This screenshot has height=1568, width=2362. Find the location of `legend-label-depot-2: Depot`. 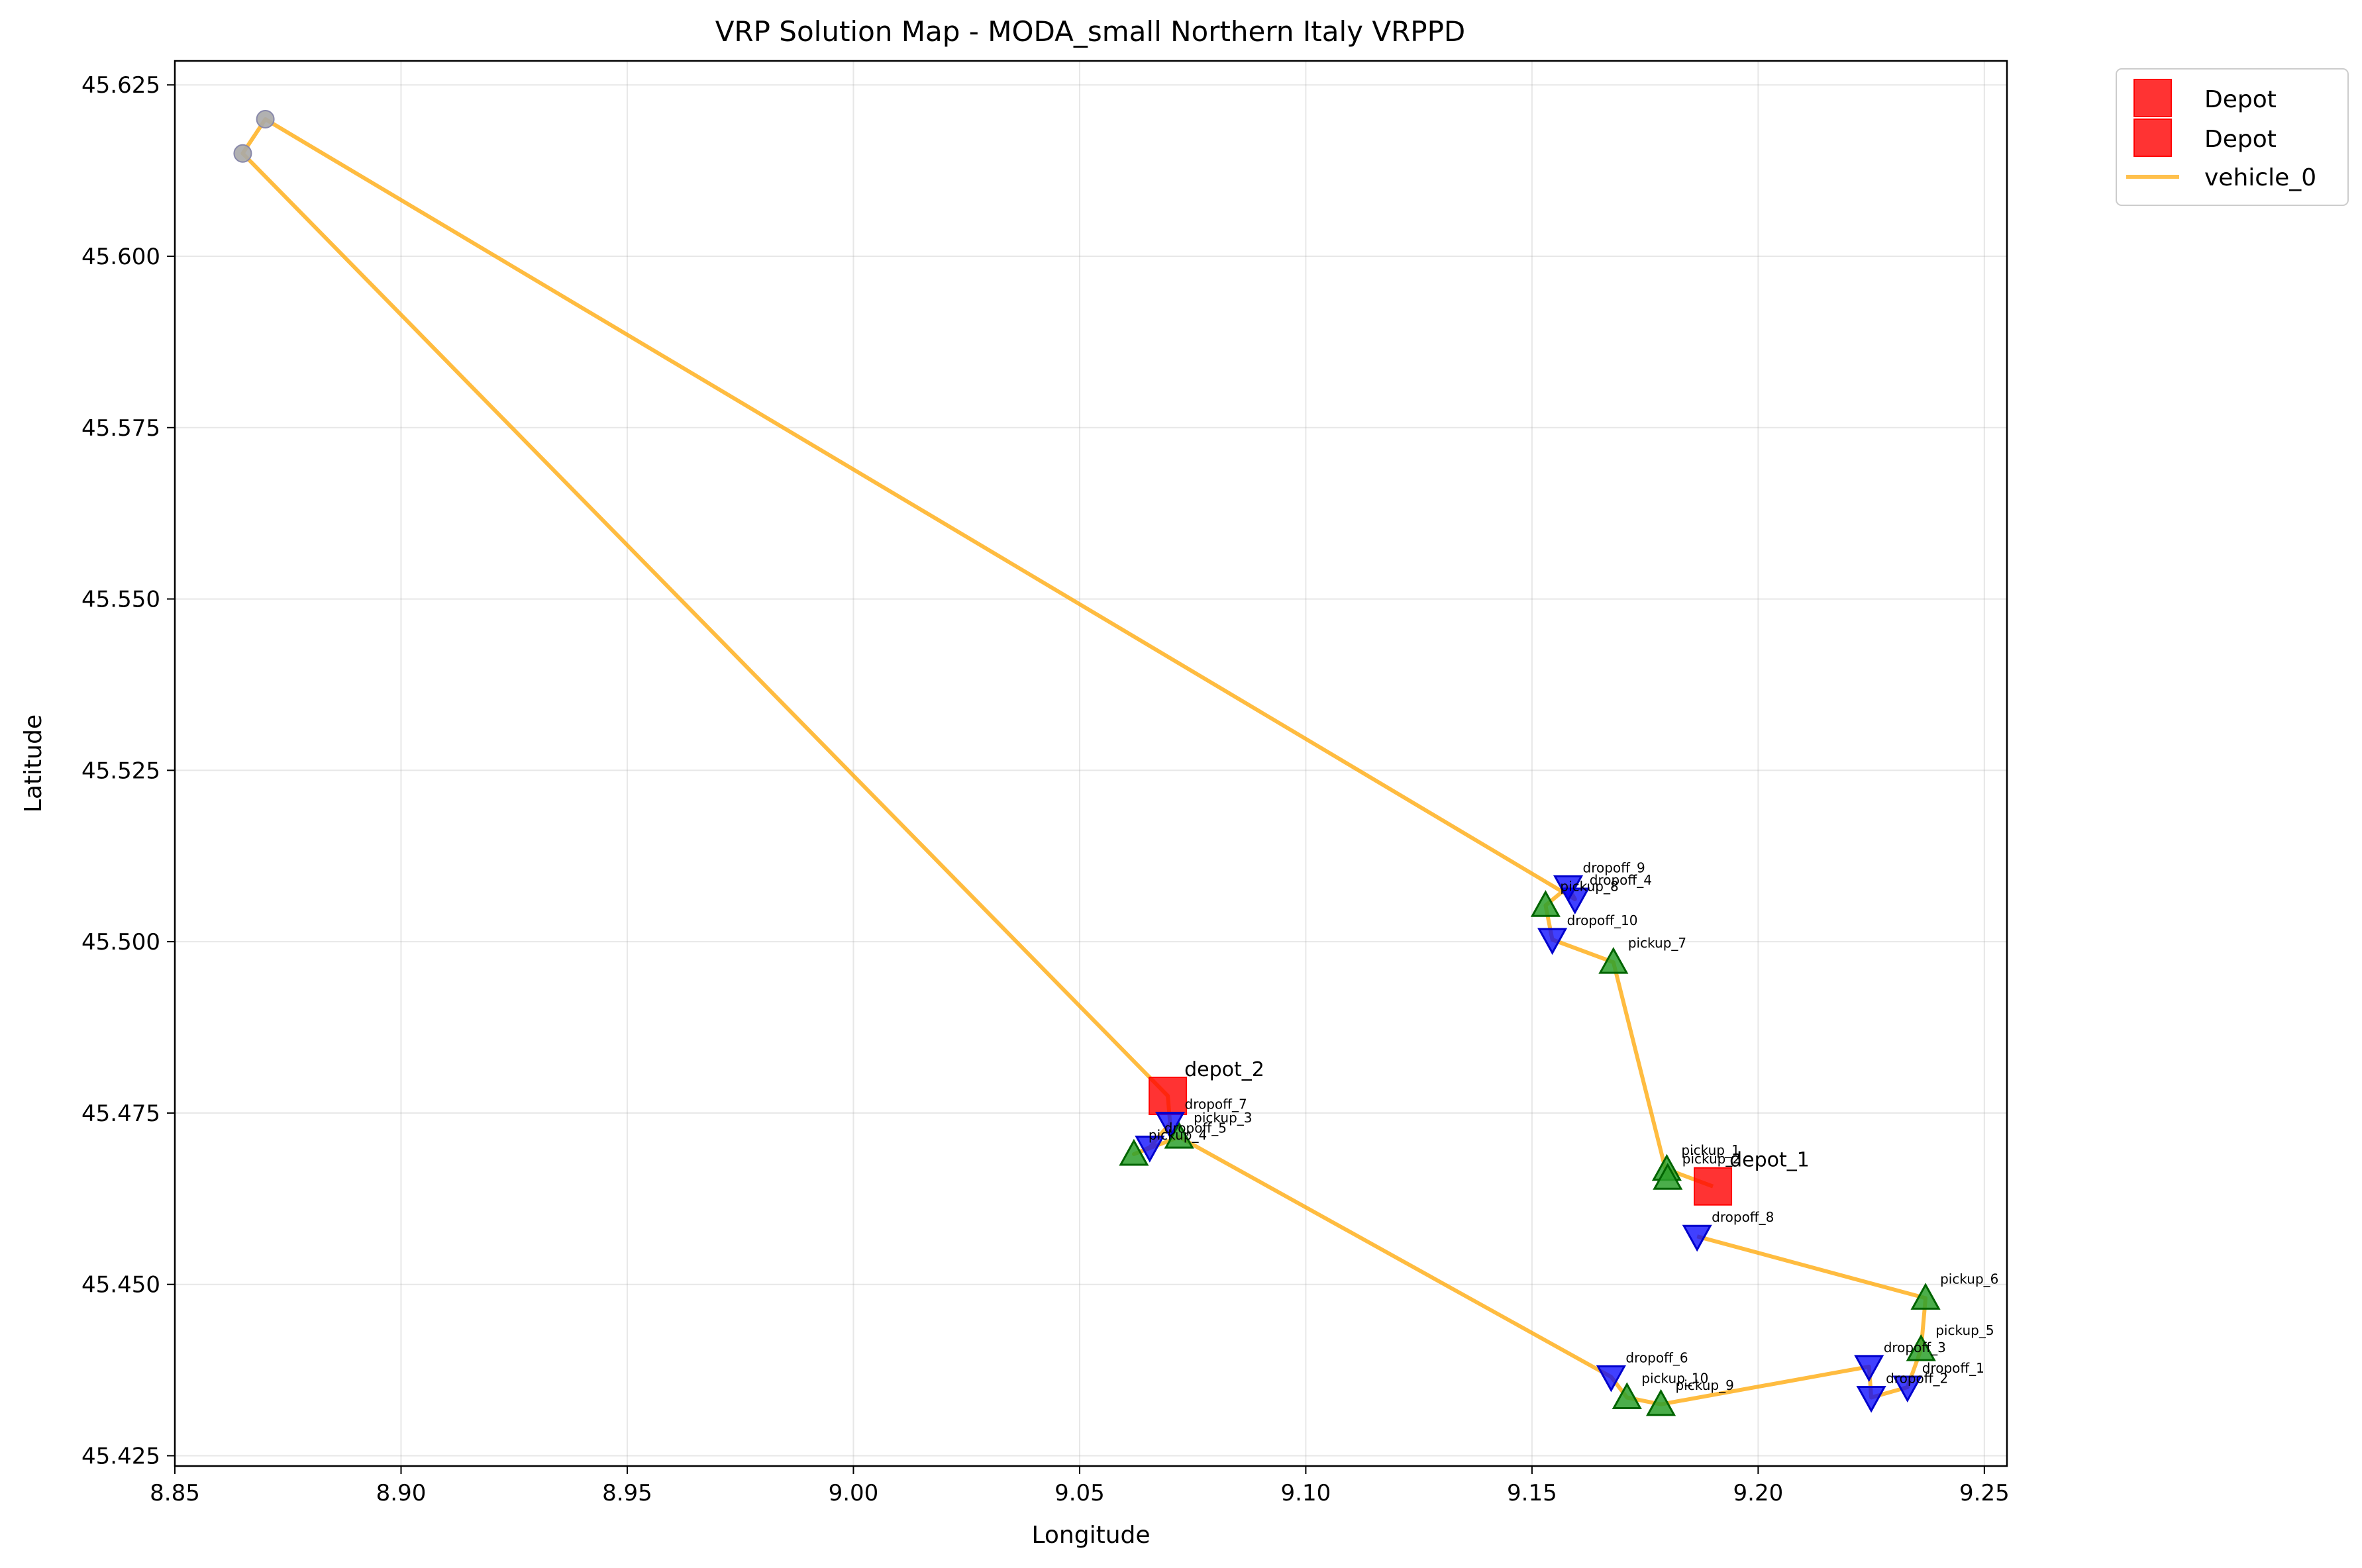

legend-label-depot-2: Depot is located at coordinates (2240, 139).